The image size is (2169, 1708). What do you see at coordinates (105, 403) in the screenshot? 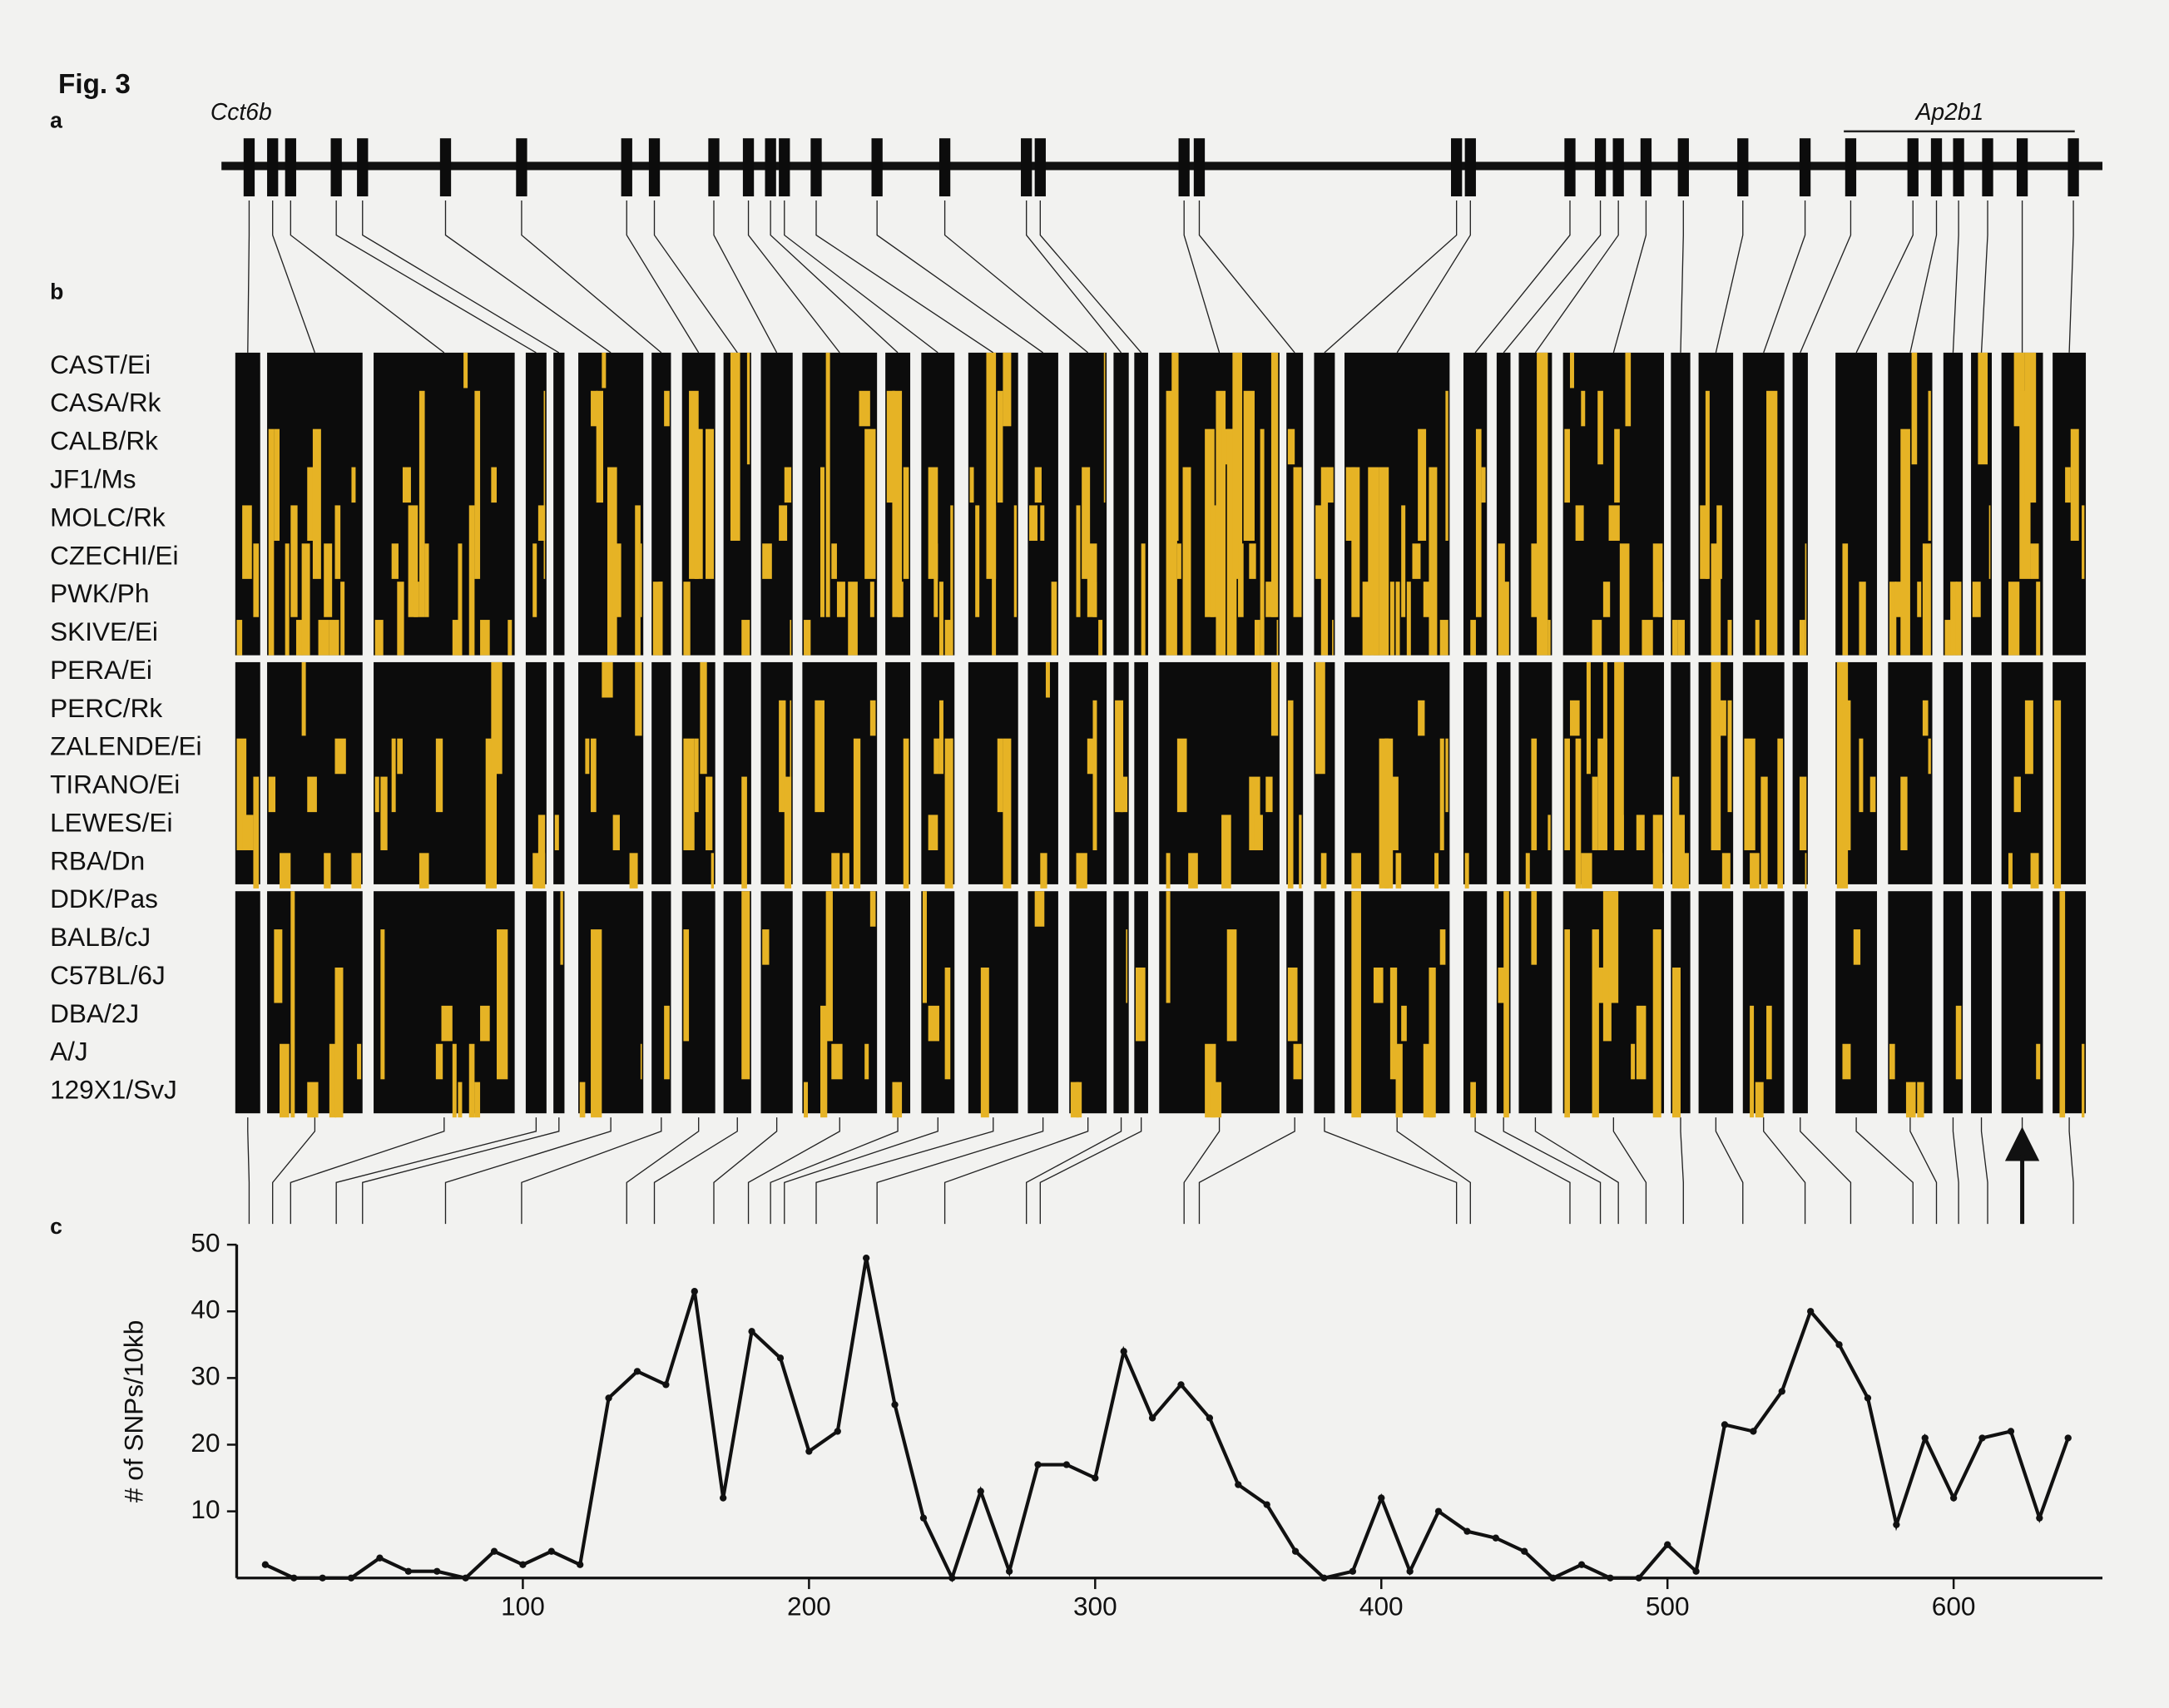
I see `strain-label: CASA/Rk` at bounding box center [105, 403].